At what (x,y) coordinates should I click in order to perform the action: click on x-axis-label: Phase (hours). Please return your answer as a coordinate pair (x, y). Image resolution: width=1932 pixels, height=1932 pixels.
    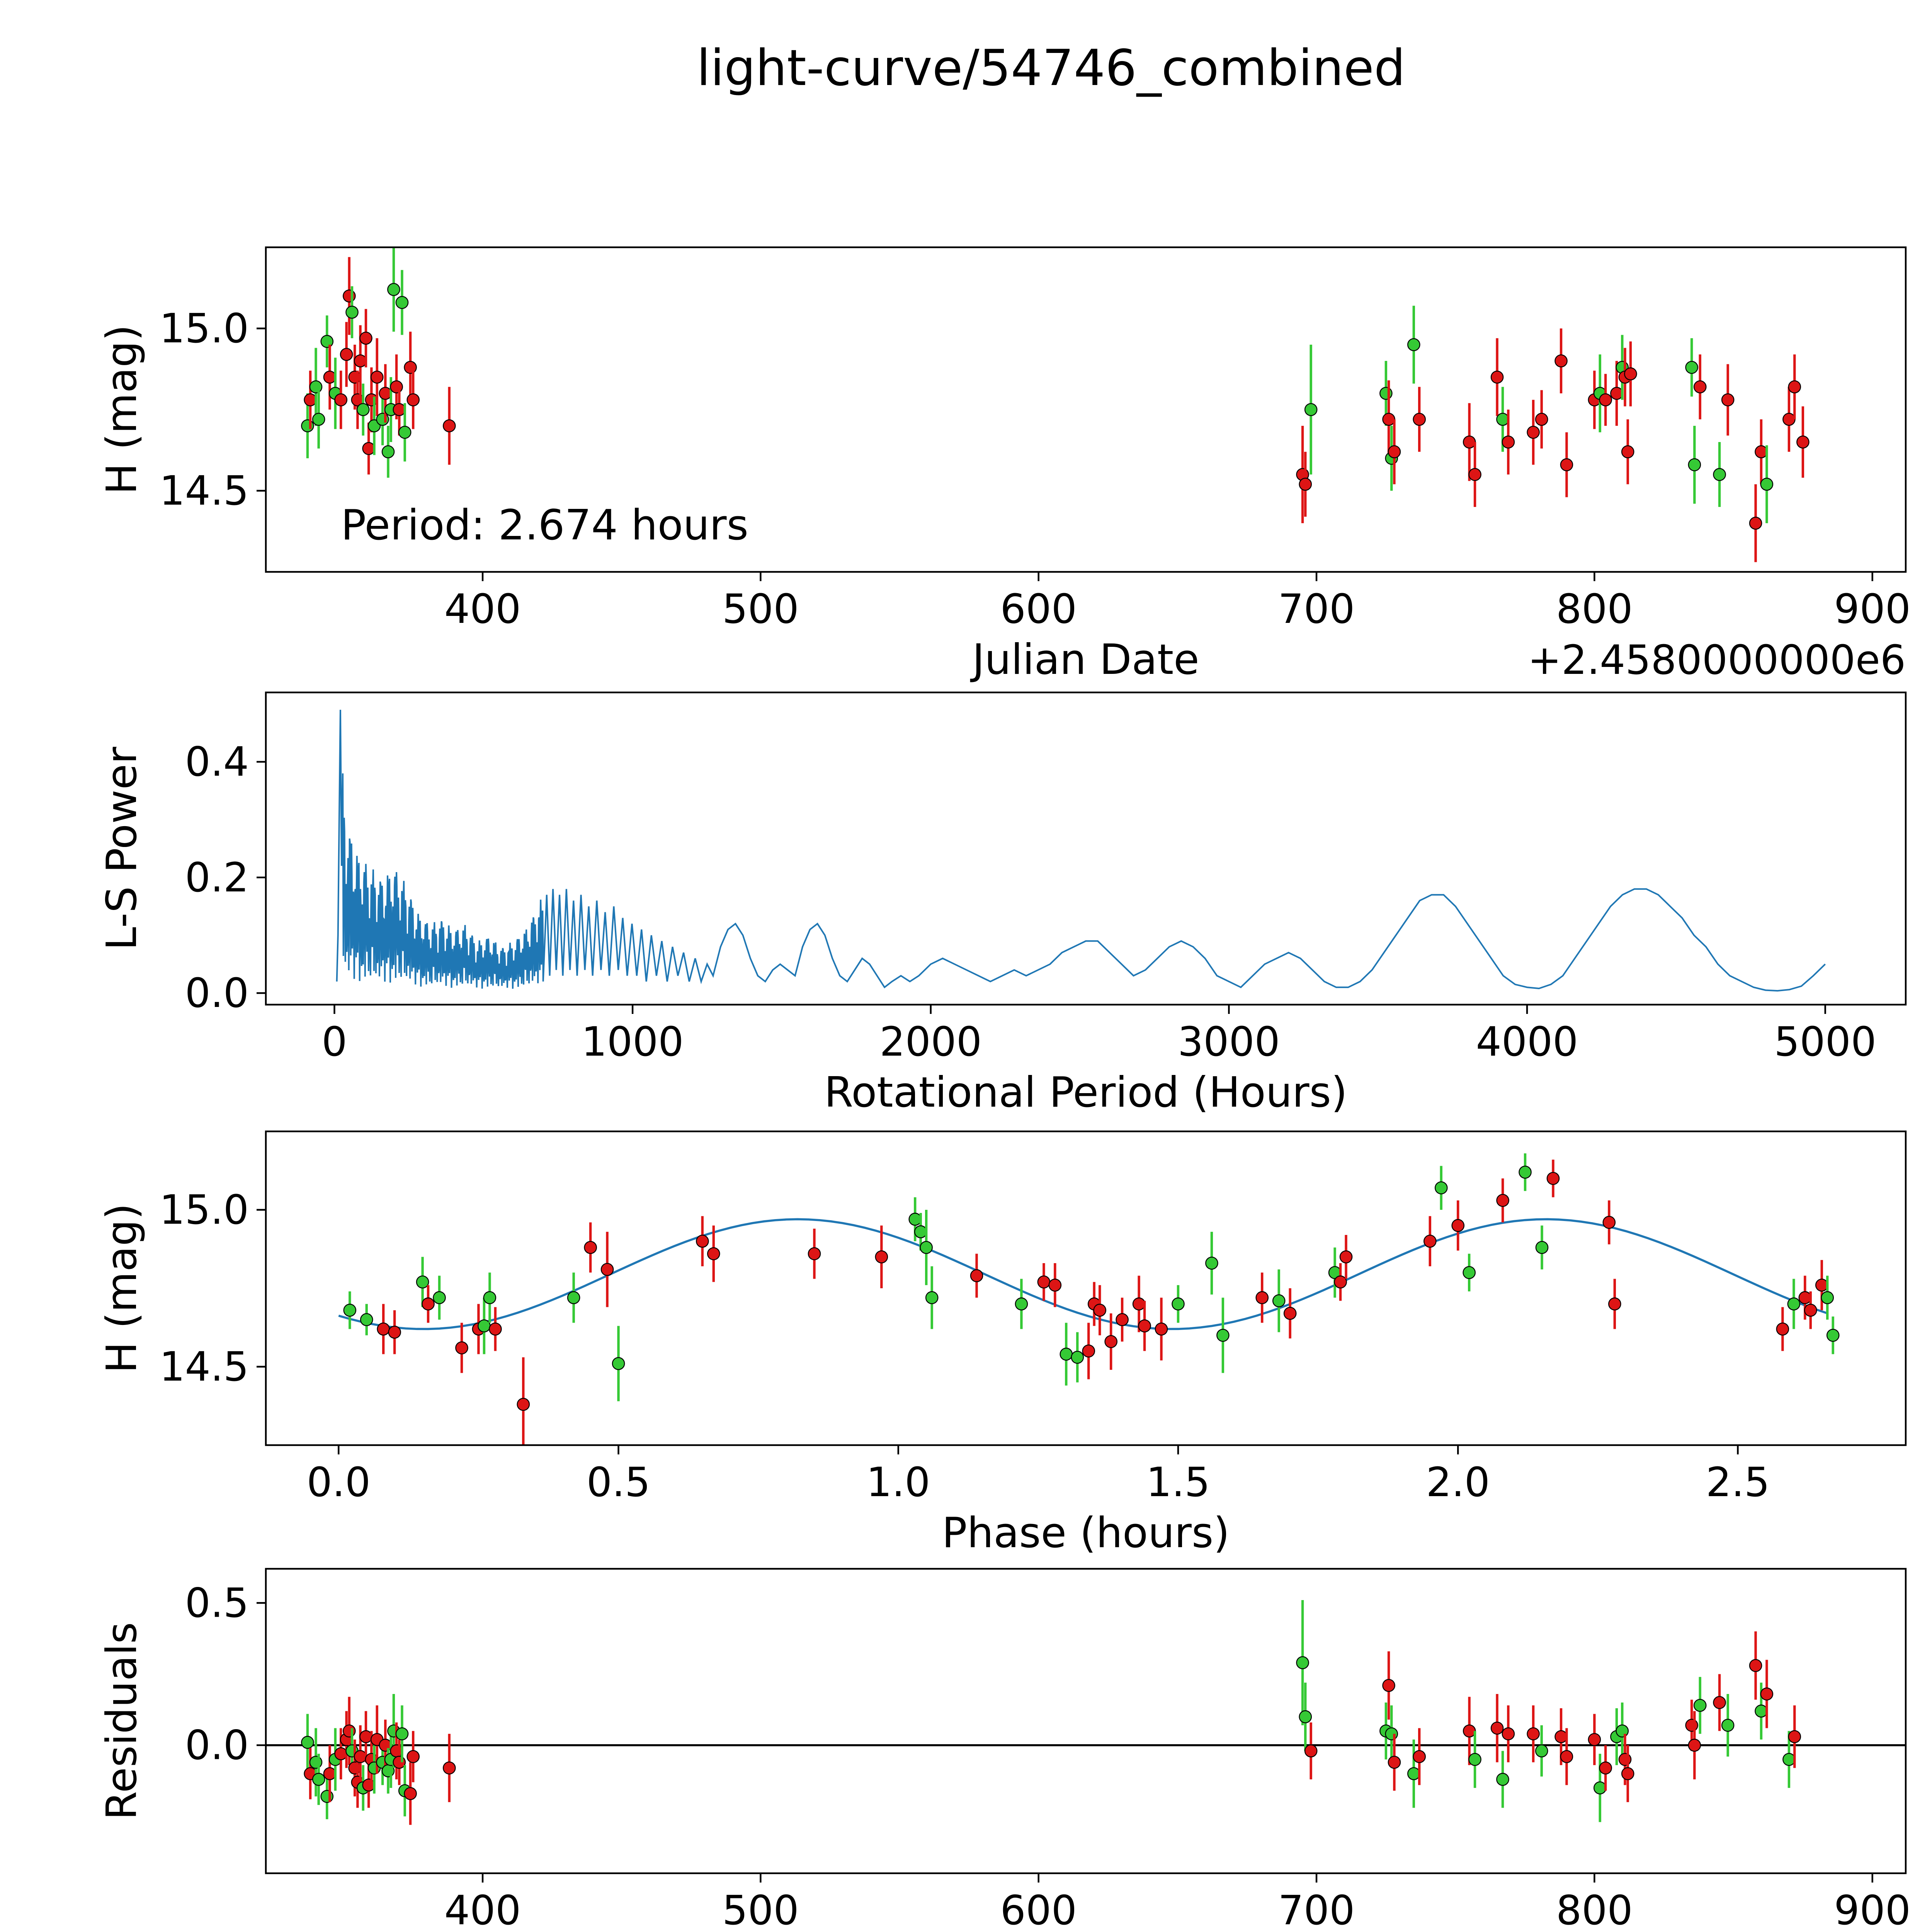
    Looking at the image, I should click on (1086, 1533).